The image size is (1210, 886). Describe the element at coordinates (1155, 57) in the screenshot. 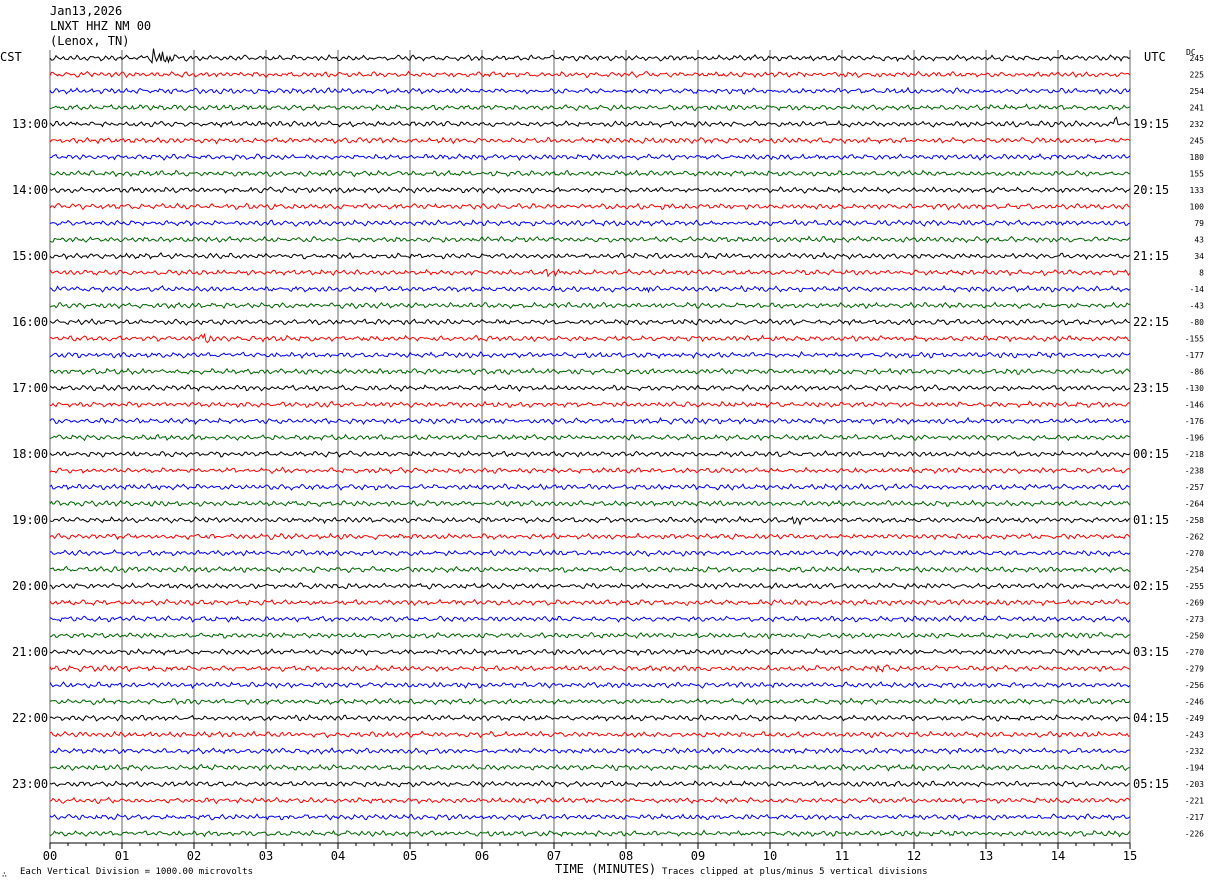

I see `right-timezone-label: UTC` at that location.